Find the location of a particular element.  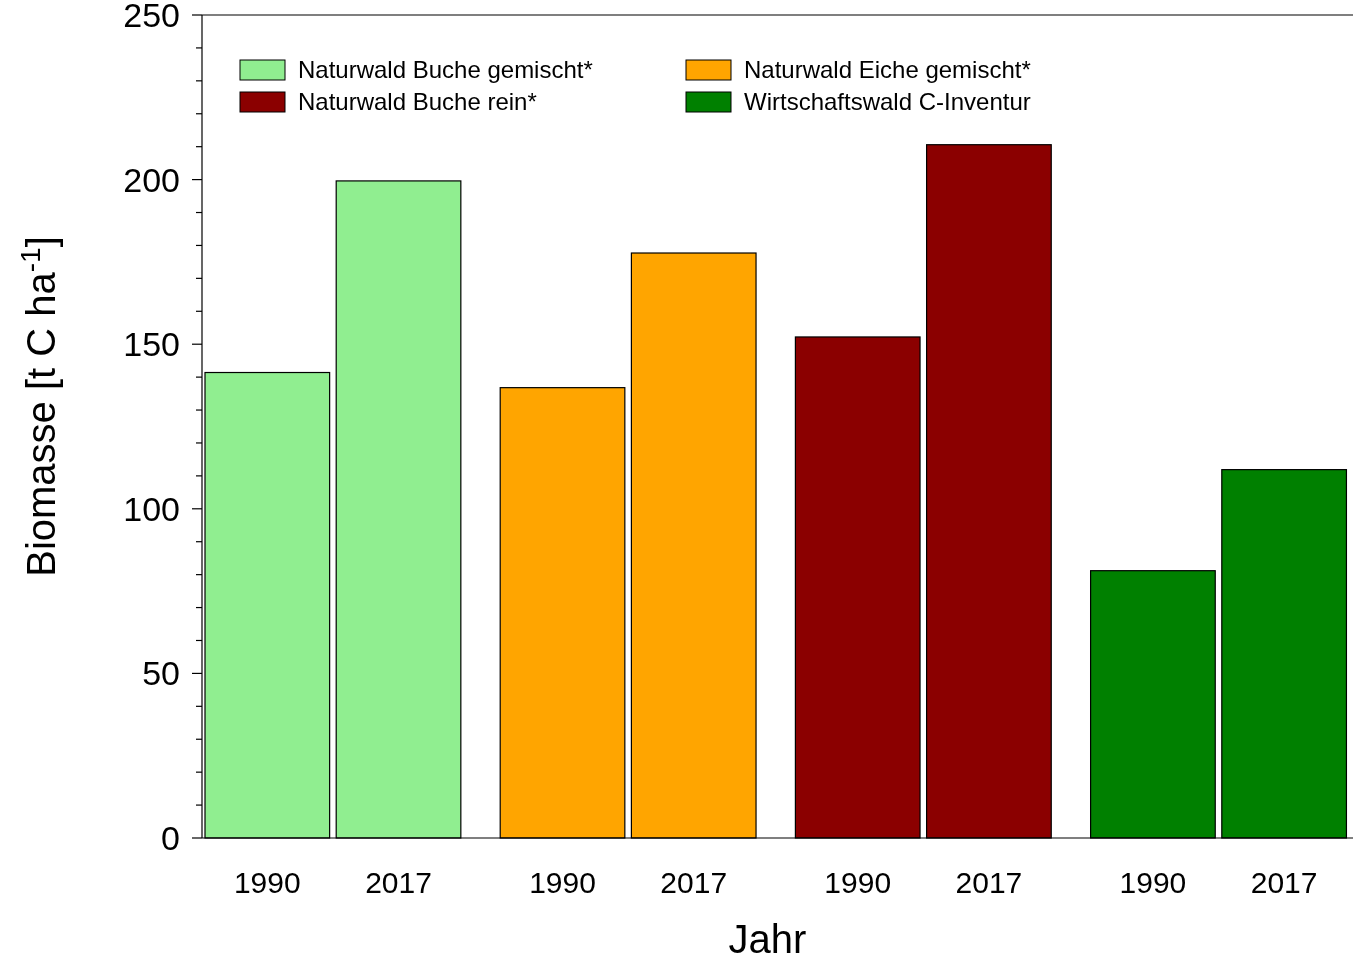

legend-label: Naturwald Buche rein* is located at coordinates (417, 102).